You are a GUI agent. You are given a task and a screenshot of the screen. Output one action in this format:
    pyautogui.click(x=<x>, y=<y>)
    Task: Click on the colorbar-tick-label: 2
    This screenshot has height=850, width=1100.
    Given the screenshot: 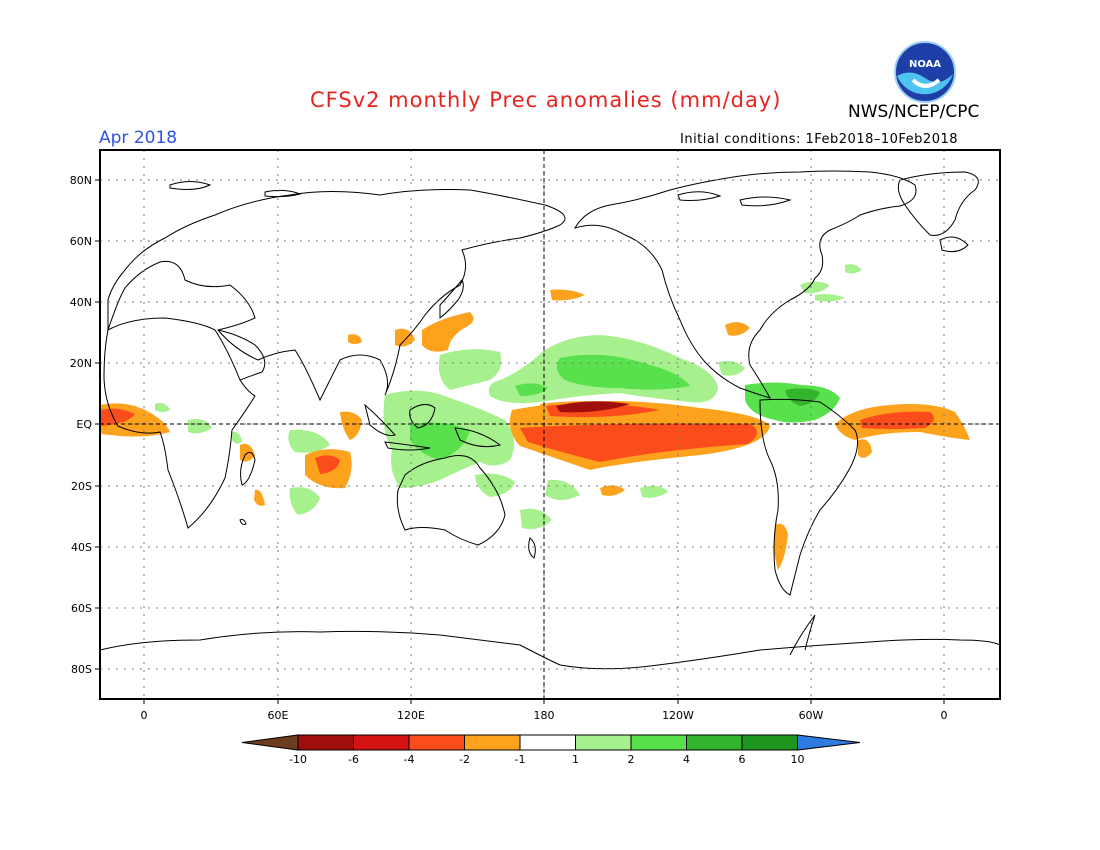 What is the action you would take?
    pyautogui.click(x=631, y=759)
    